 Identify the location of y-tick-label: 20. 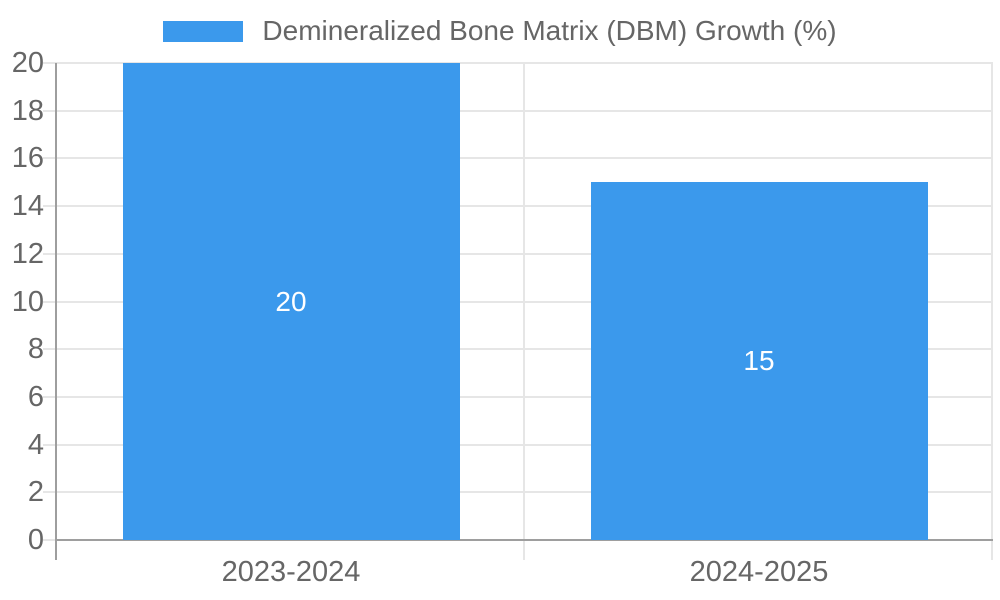
(27, 63).